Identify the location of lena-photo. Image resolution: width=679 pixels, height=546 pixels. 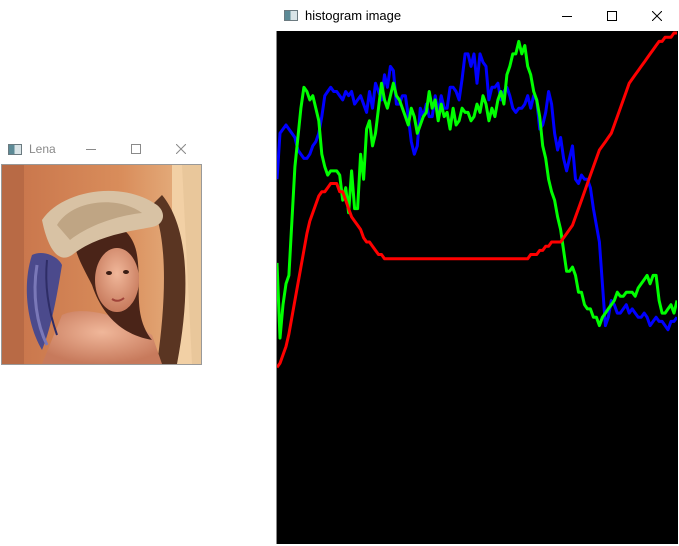
(101, 264).